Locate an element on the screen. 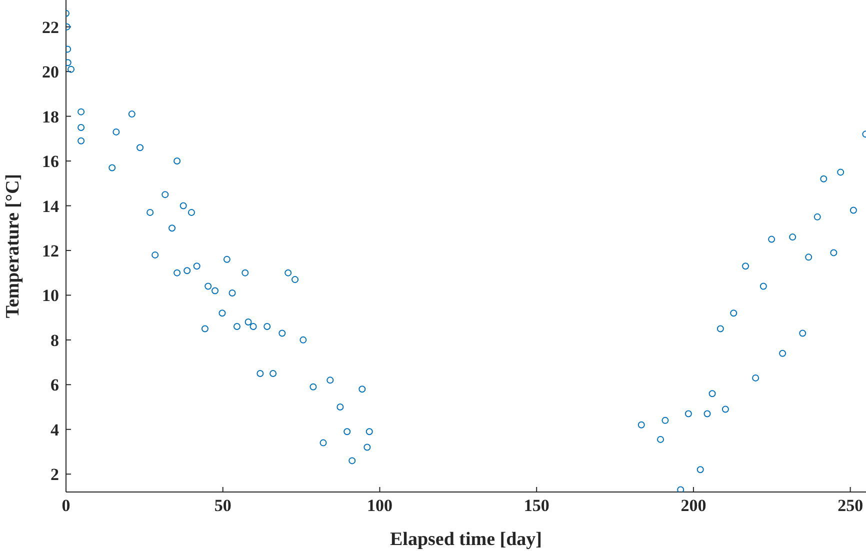 Image resolution: width=866 pixels, height=551 pixels. y-tick-label: 4 is located at coordinates (55, 430).